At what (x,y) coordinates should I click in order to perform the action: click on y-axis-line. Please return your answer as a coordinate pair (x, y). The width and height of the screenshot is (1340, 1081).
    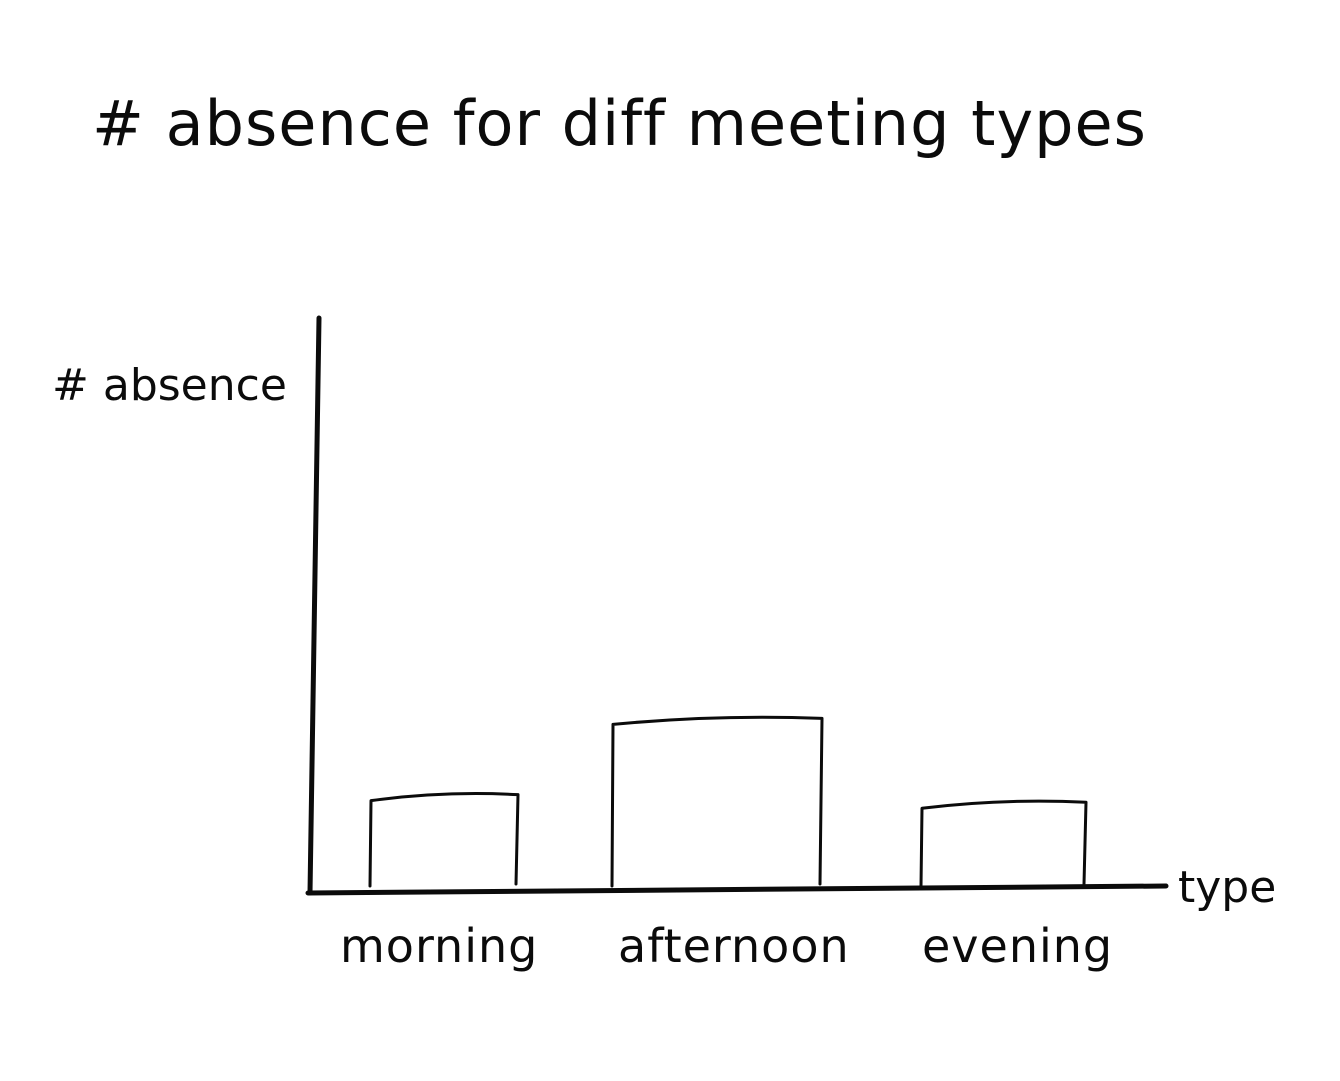
    Looking at the image, I should click on (314, 605).